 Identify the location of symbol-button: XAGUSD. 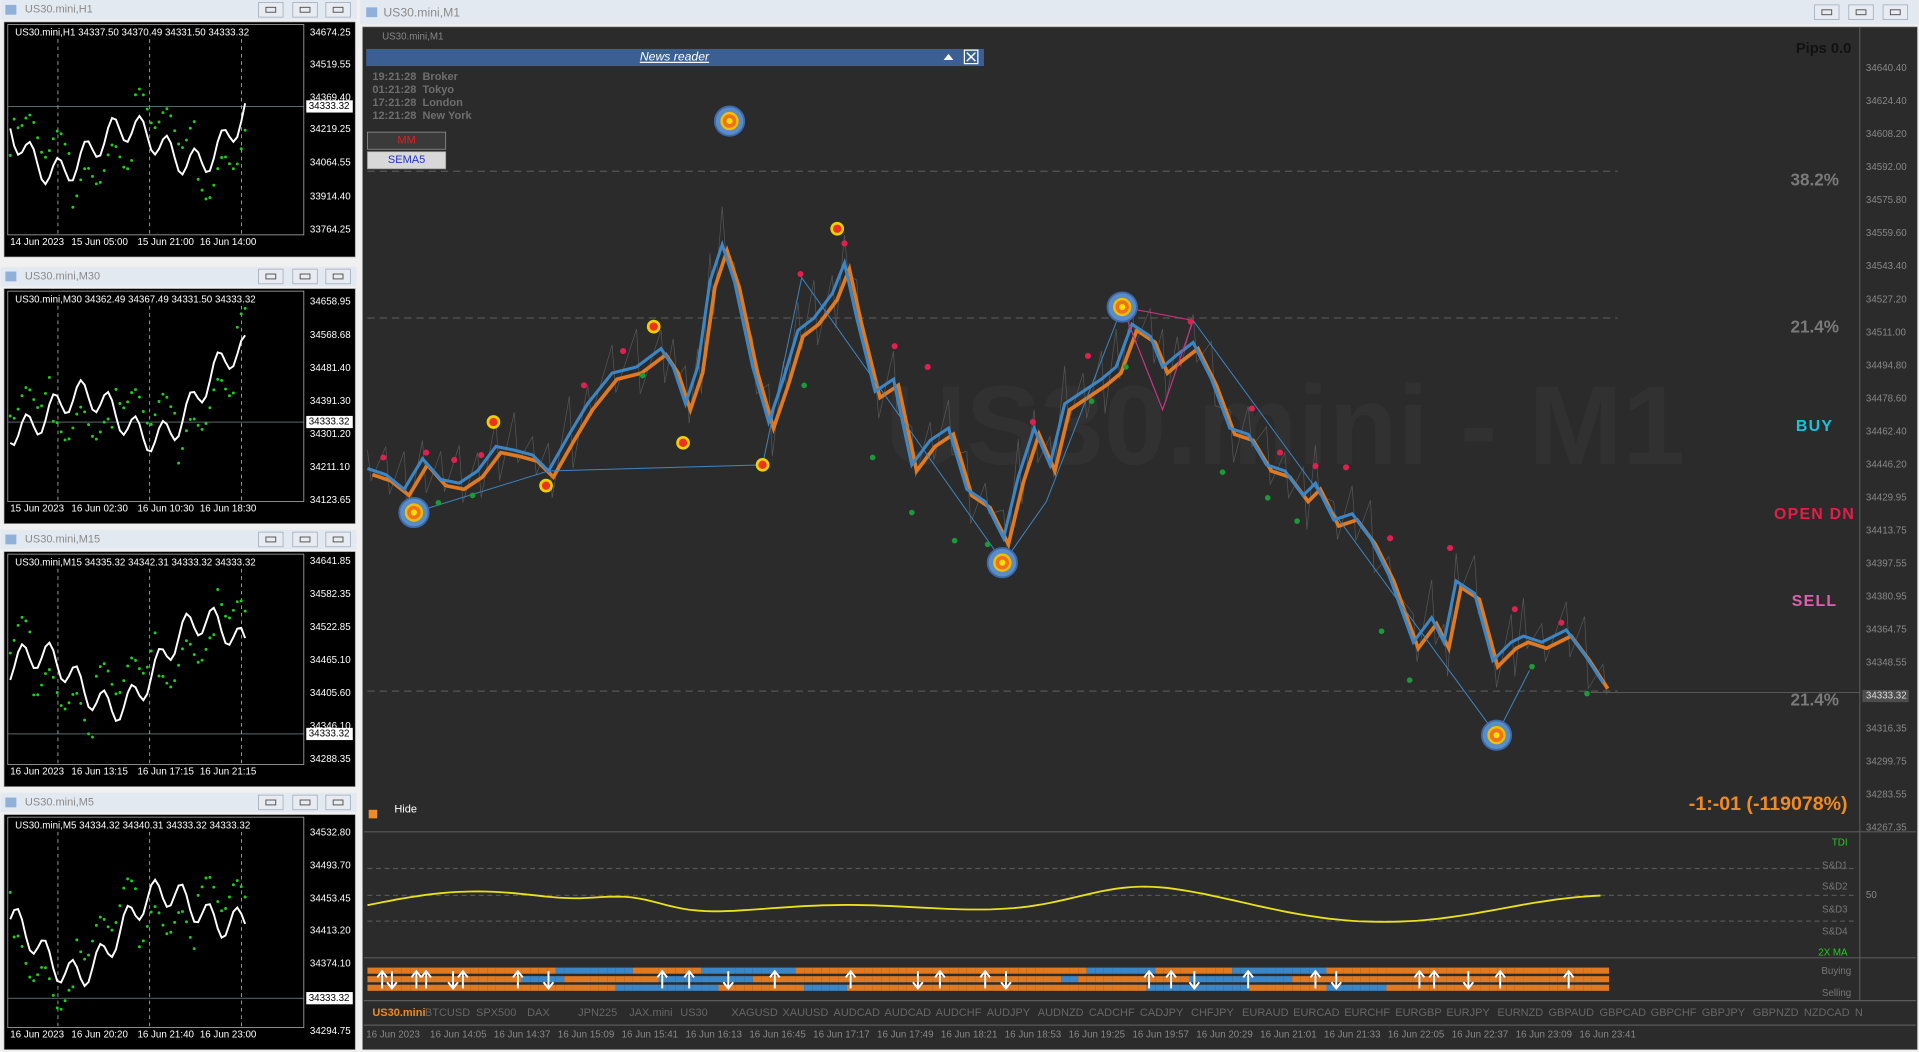
(754, 1013).